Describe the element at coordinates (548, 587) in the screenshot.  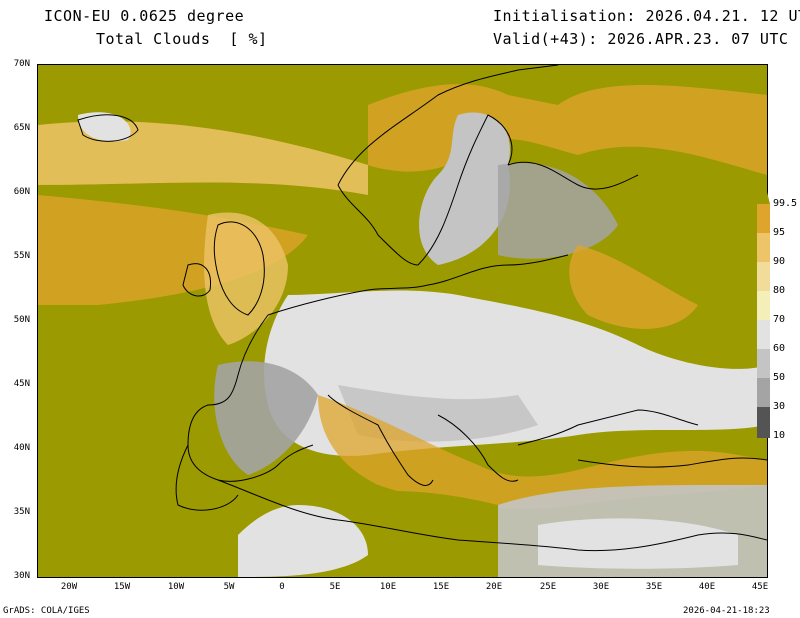
I see `lon-label-25e: 25E` at that location.